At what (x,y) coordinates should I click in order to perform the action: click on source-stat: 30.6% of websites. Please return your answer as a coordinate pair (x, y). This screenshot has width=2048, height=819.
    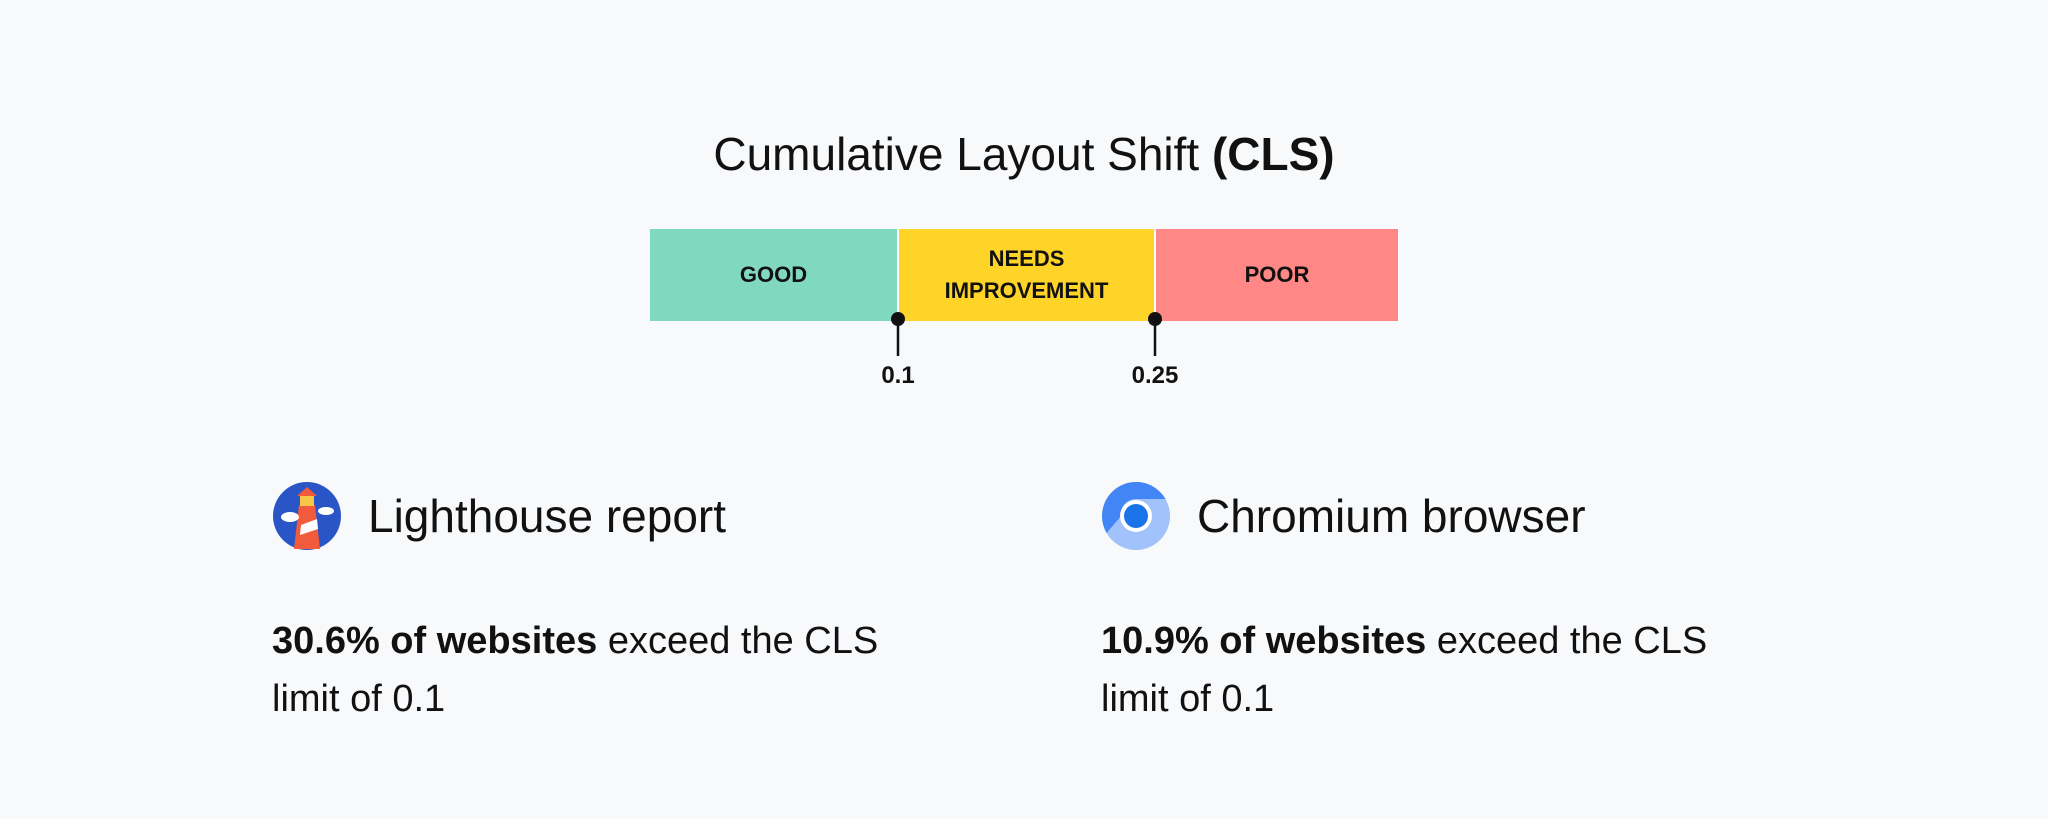
    Looking at the image, I should click on (435, 641).